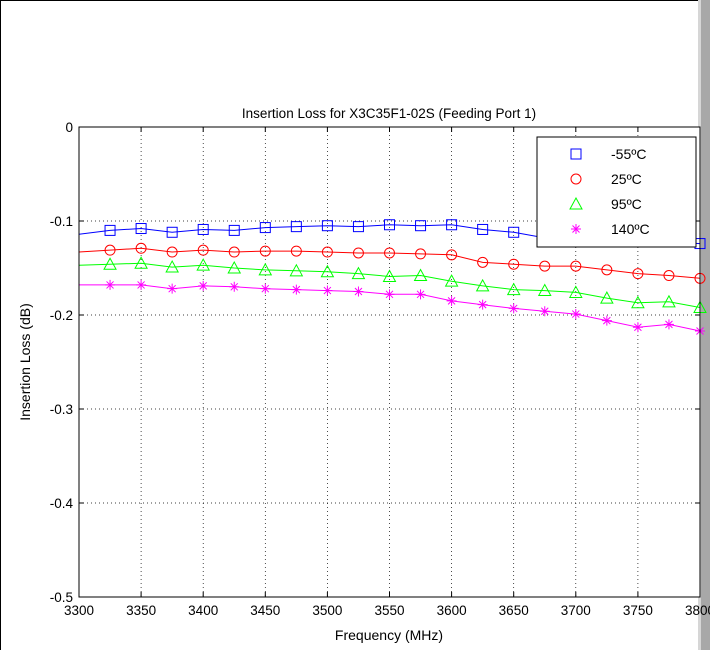  Describe the element at coordinates (61, 597) in the screenshot. I see `y-tick-label: -0.5` at that location.